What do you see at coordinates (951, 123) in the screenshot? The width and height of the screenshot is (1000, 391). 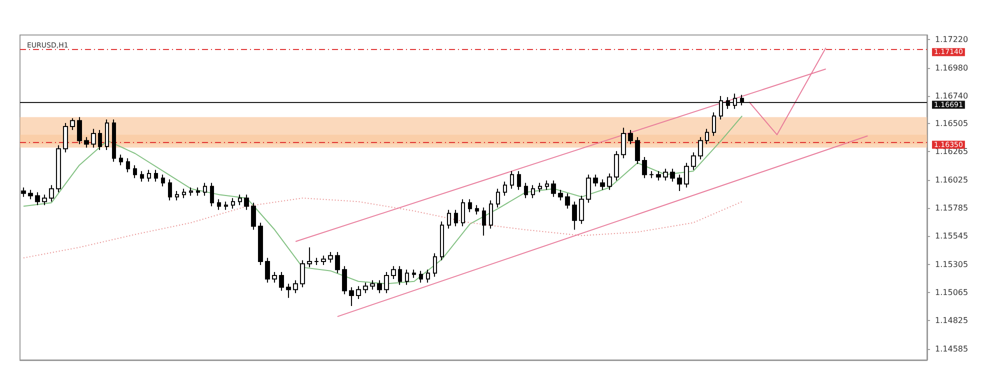 I see `y-tick-label: 1.16505` at bounding box center [951, 123].